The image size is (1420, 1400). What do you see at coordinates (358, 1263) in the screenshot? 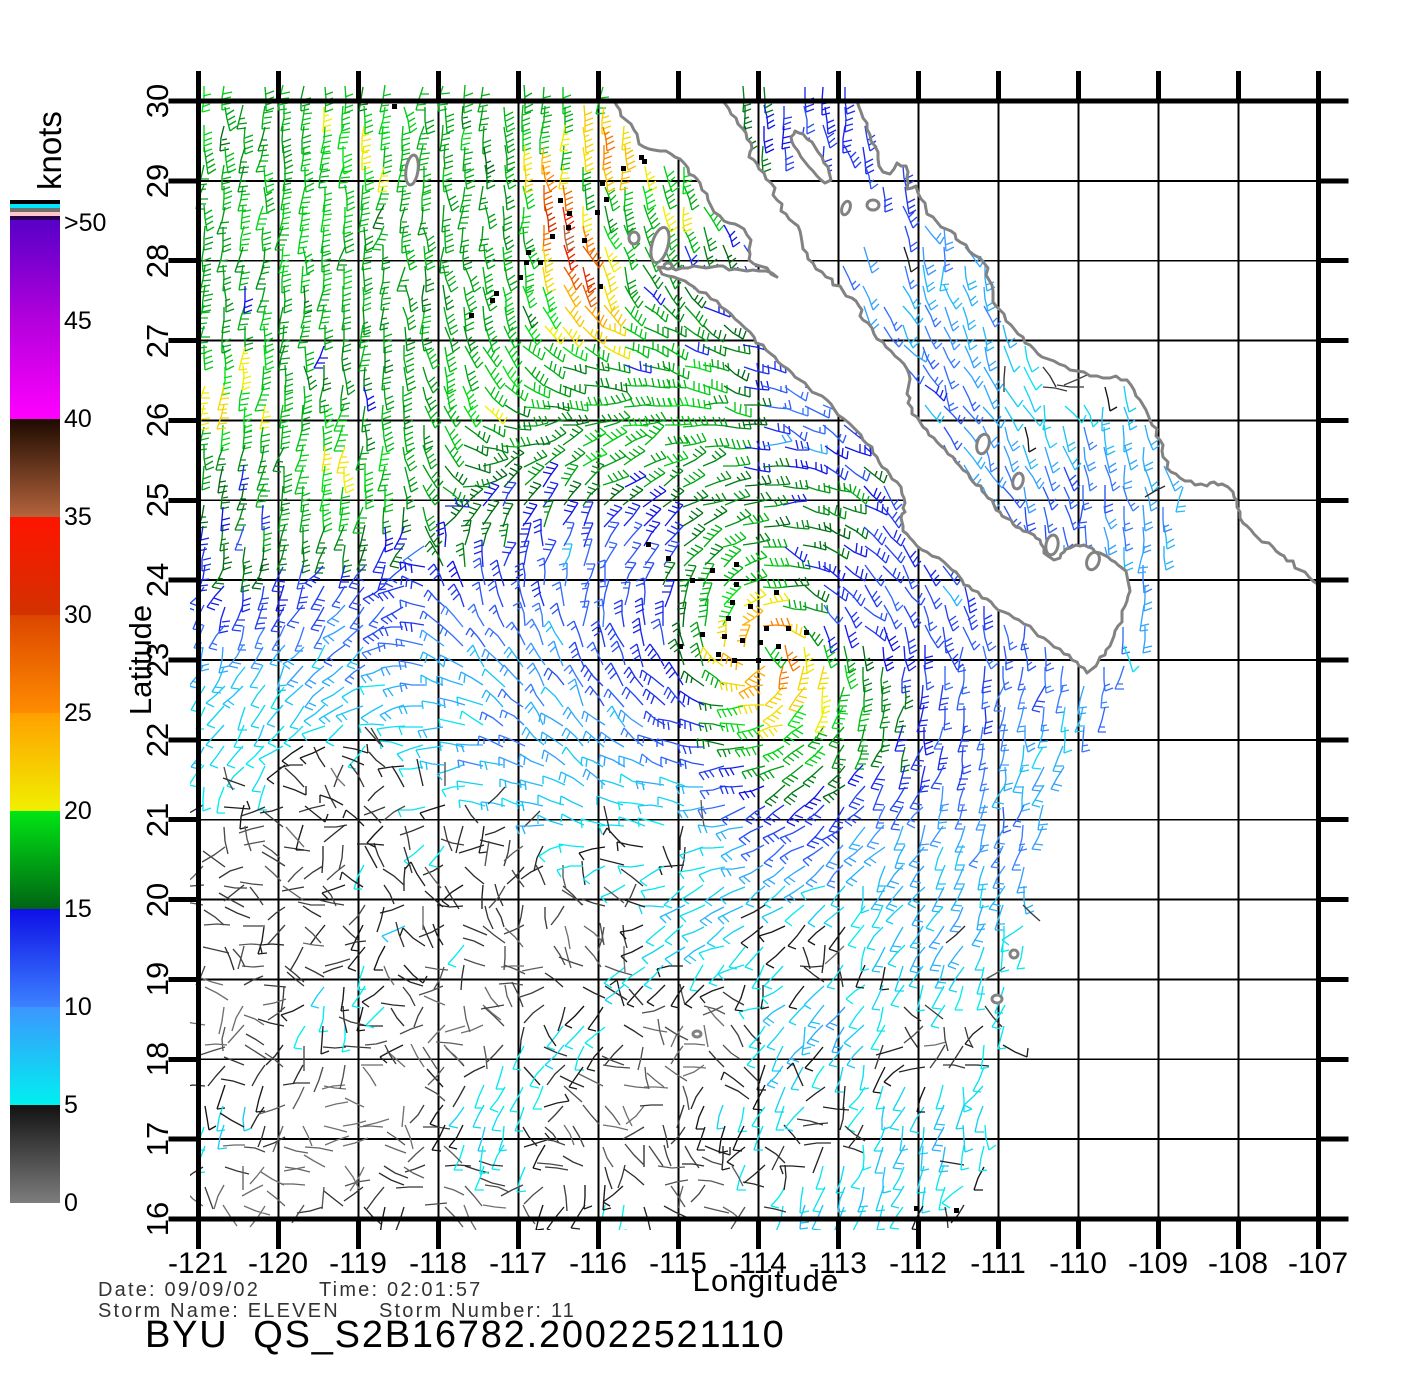
I see `svg-text: -119` at bounding box center [358, 1263].